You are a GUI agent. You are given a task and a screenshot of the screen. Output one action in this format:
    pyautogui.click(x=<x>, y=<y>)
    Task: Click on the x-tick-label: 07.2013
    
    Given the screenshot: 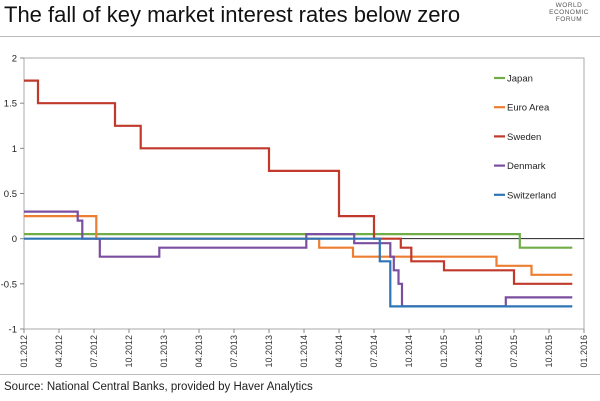 What is the action you would take?
    pyautogui.click(x=234, y=351)
    